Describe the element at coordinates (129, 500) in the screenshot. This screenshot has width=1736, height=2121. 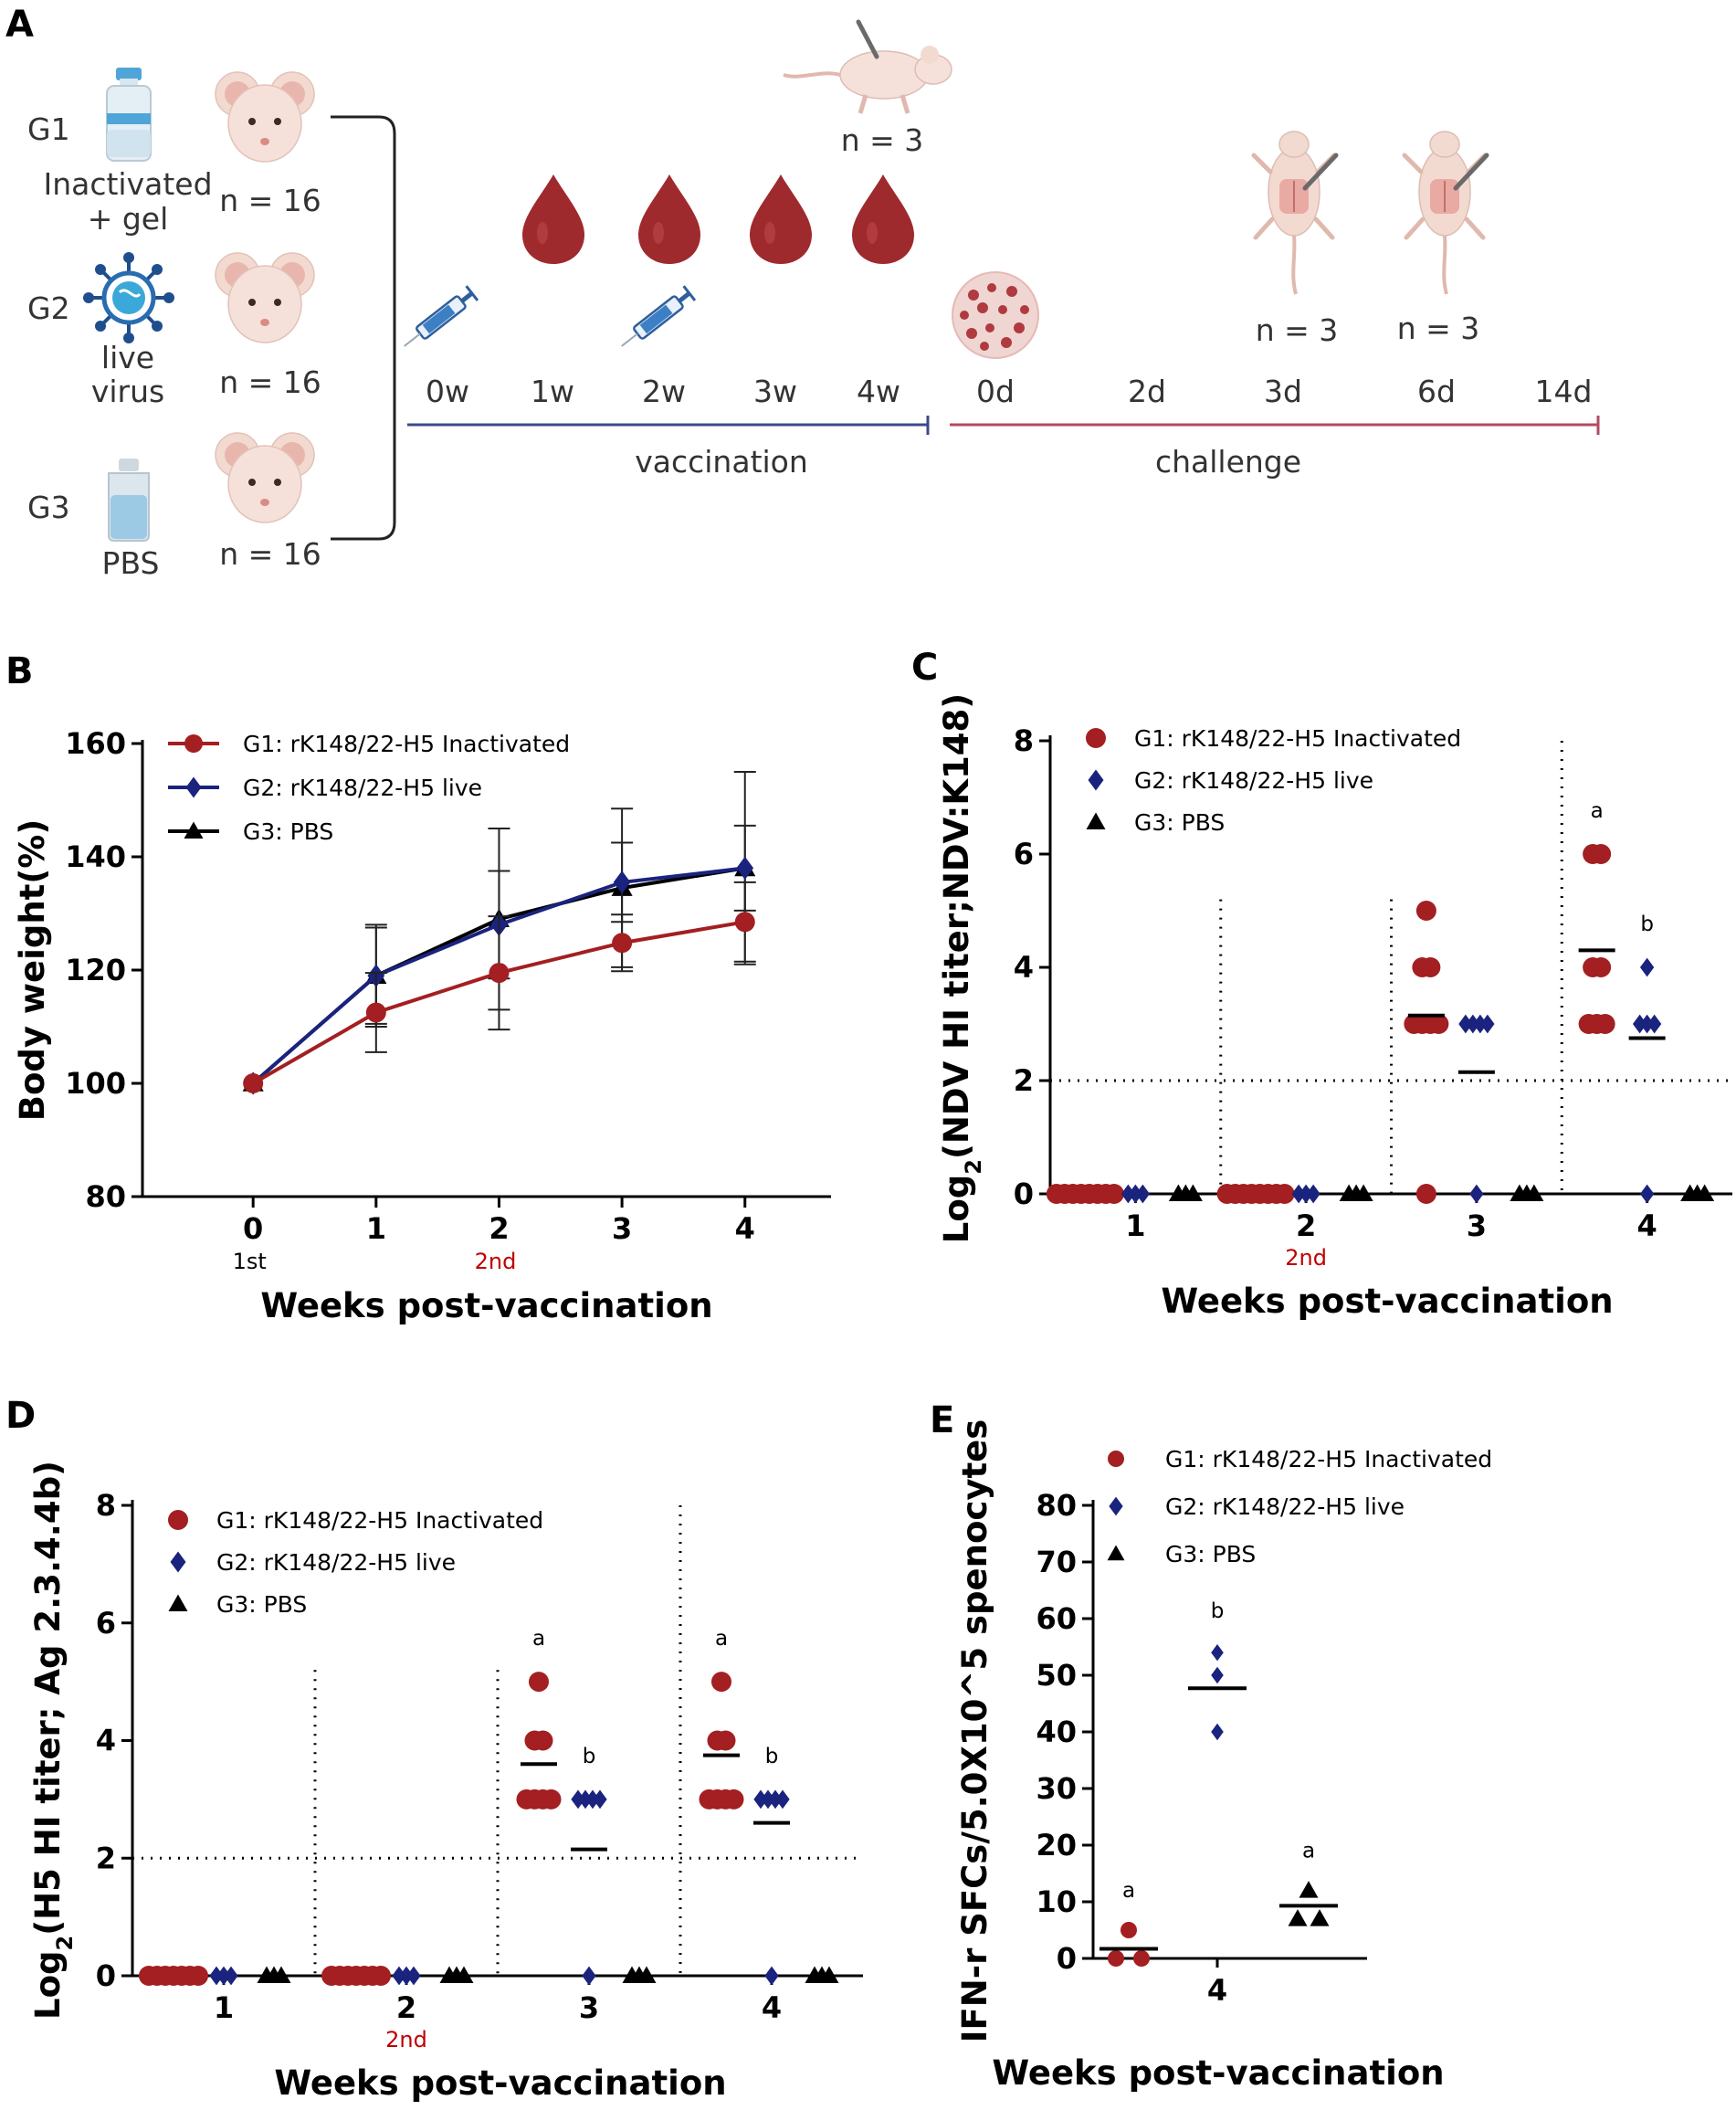
I see `bottle-icon` at that location.